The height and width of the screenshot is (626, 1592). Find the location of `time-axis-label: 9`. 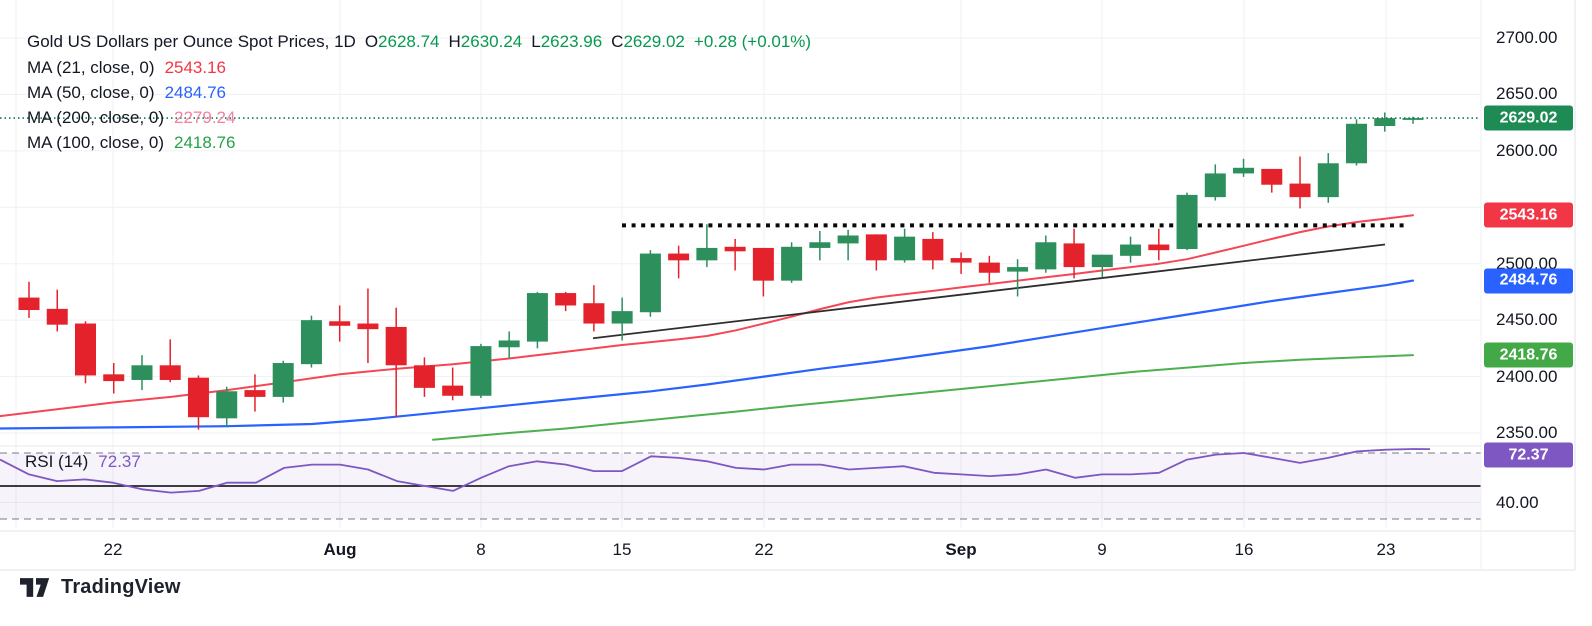

time-axis-label: 9 is located at coordinates (1102, 549).